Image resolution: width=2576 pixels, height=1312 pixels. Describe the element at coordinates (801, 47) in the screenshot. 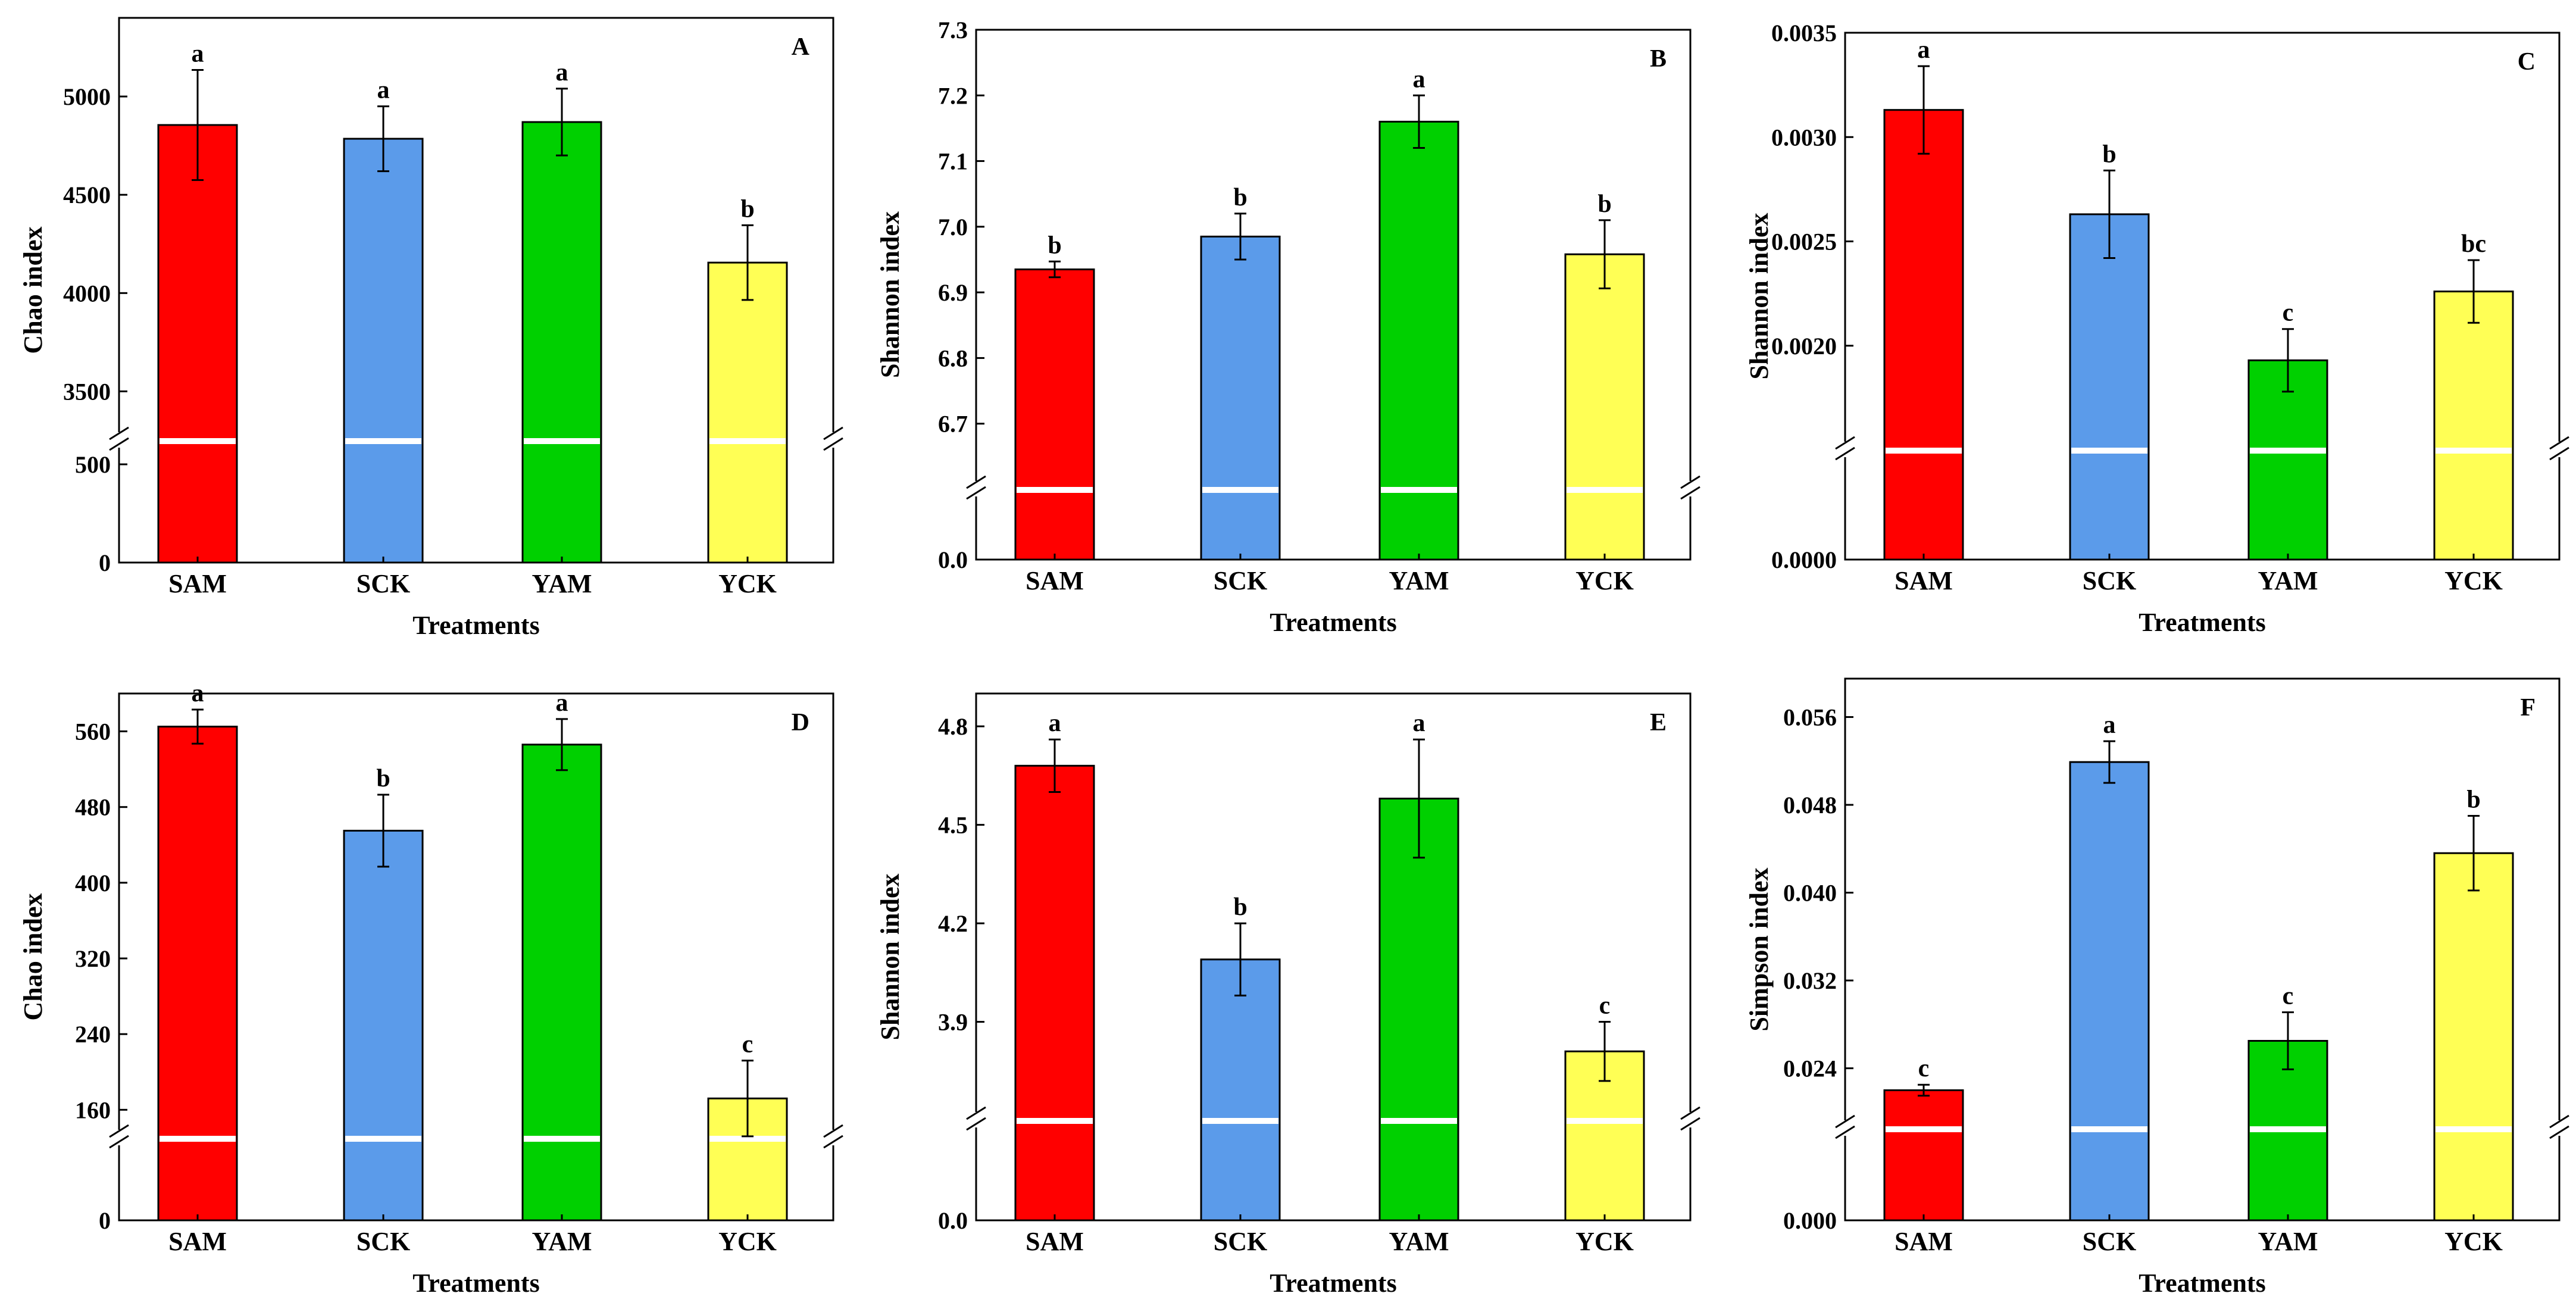

I see `panel-letter: A` at that location.